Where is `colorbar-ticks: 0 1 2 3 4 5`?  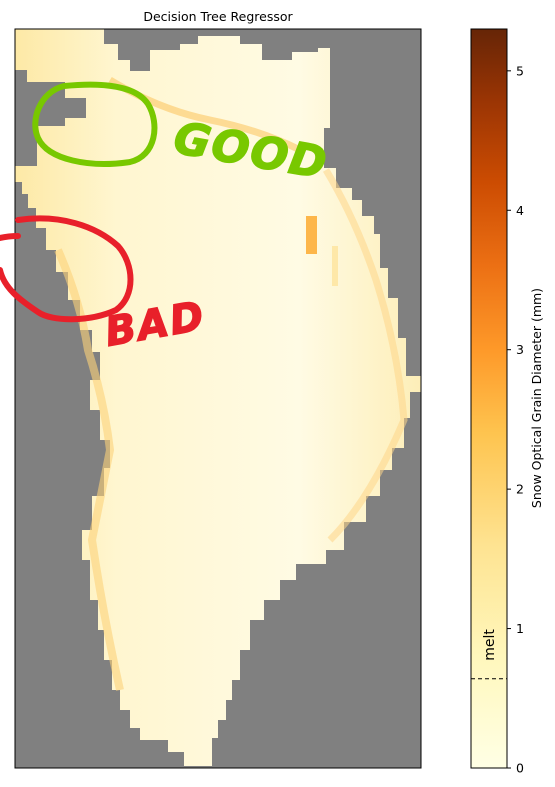 colorbar-ticks: 0 1 2 3 4 5 is located at coordinates (515, 419).